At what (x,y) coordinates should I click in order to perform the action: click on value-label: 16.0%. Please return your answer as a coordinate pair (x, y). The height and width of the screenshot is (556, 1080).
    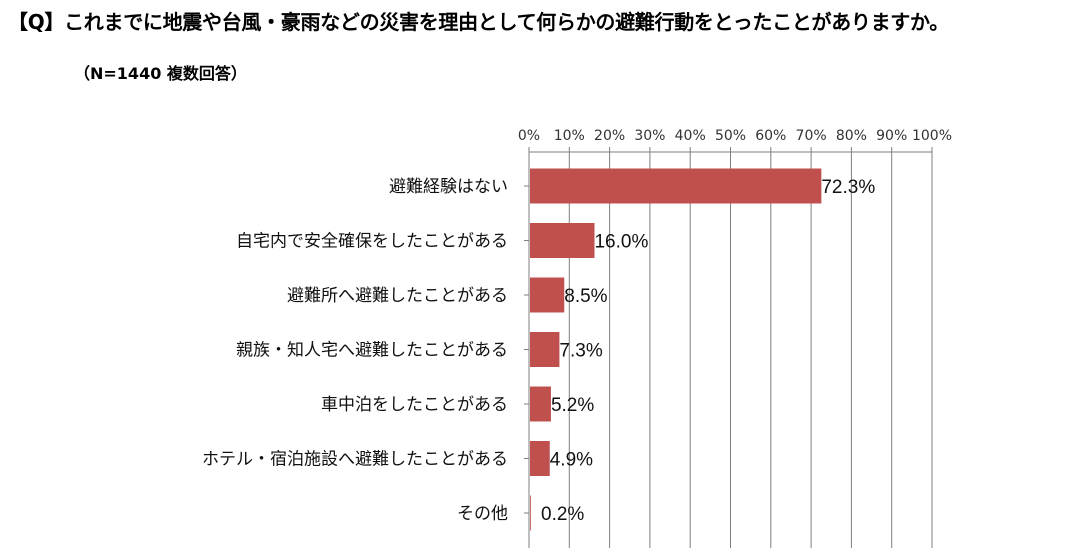
    Looking at the image, I should click on (621, 242).